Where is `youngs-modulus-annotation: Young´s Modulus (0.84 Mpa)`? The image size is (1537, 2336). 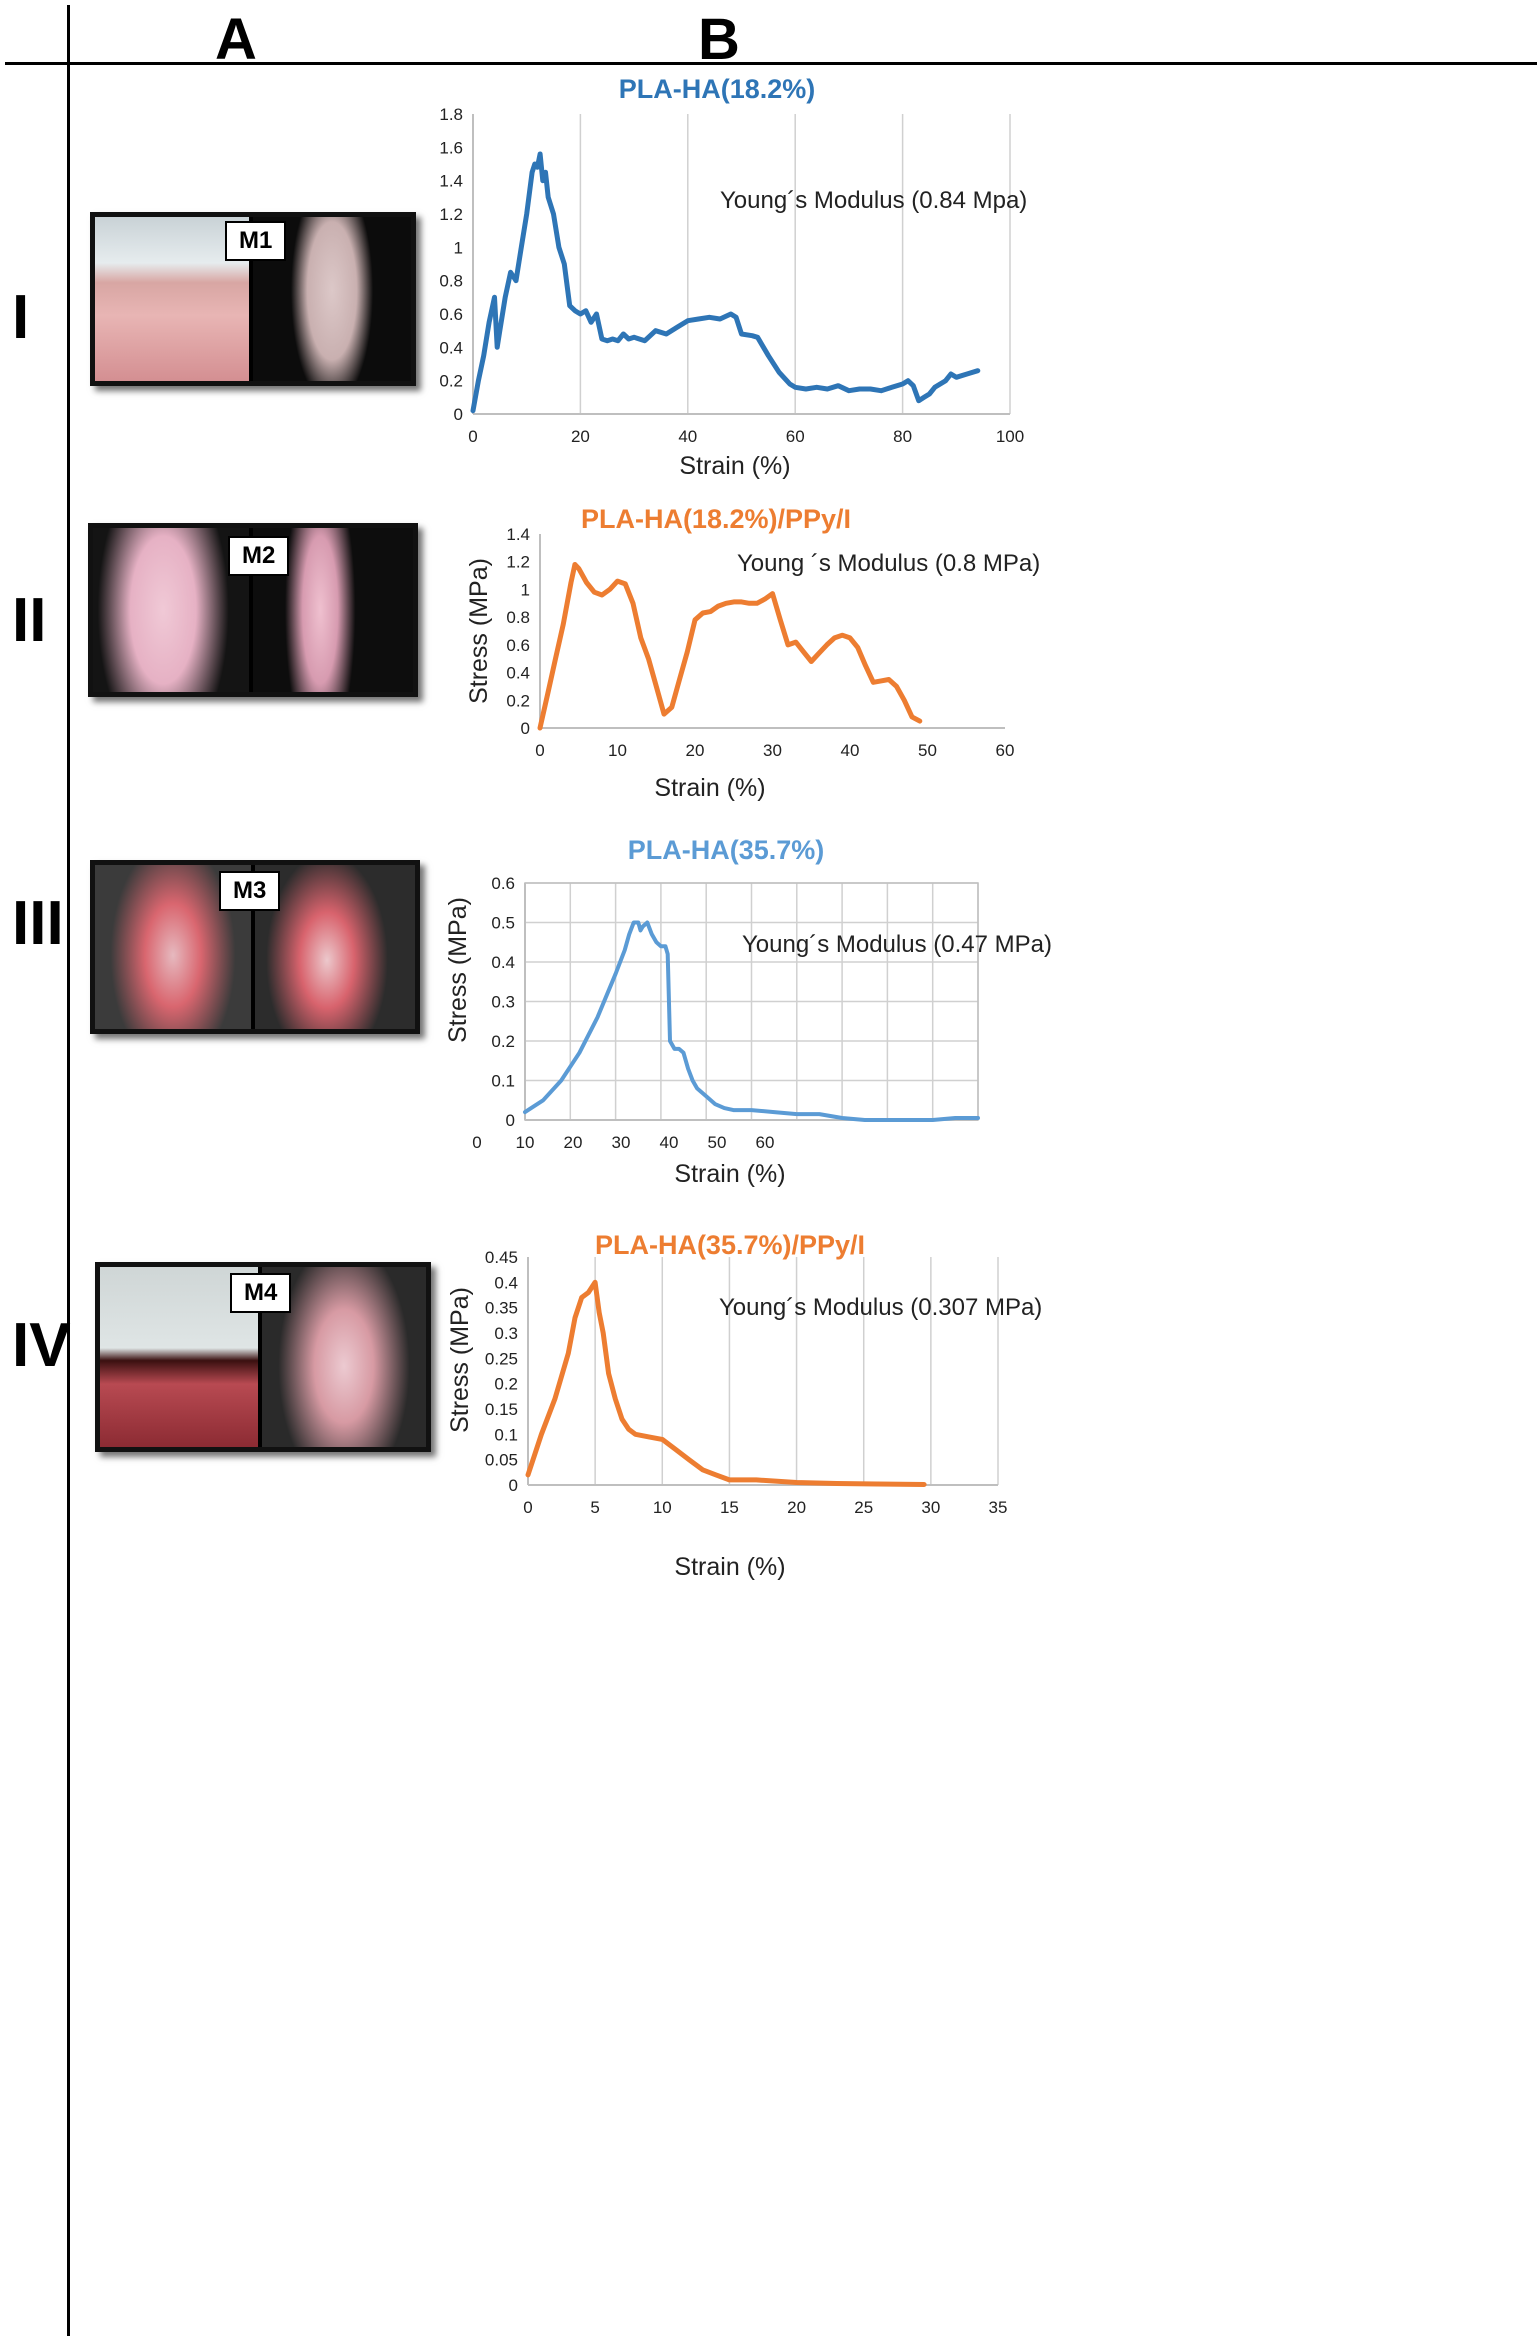
youngs-modulus-annotation: Young´s Modulus (0.84 Mpa) is located at coordinates (873, 200).